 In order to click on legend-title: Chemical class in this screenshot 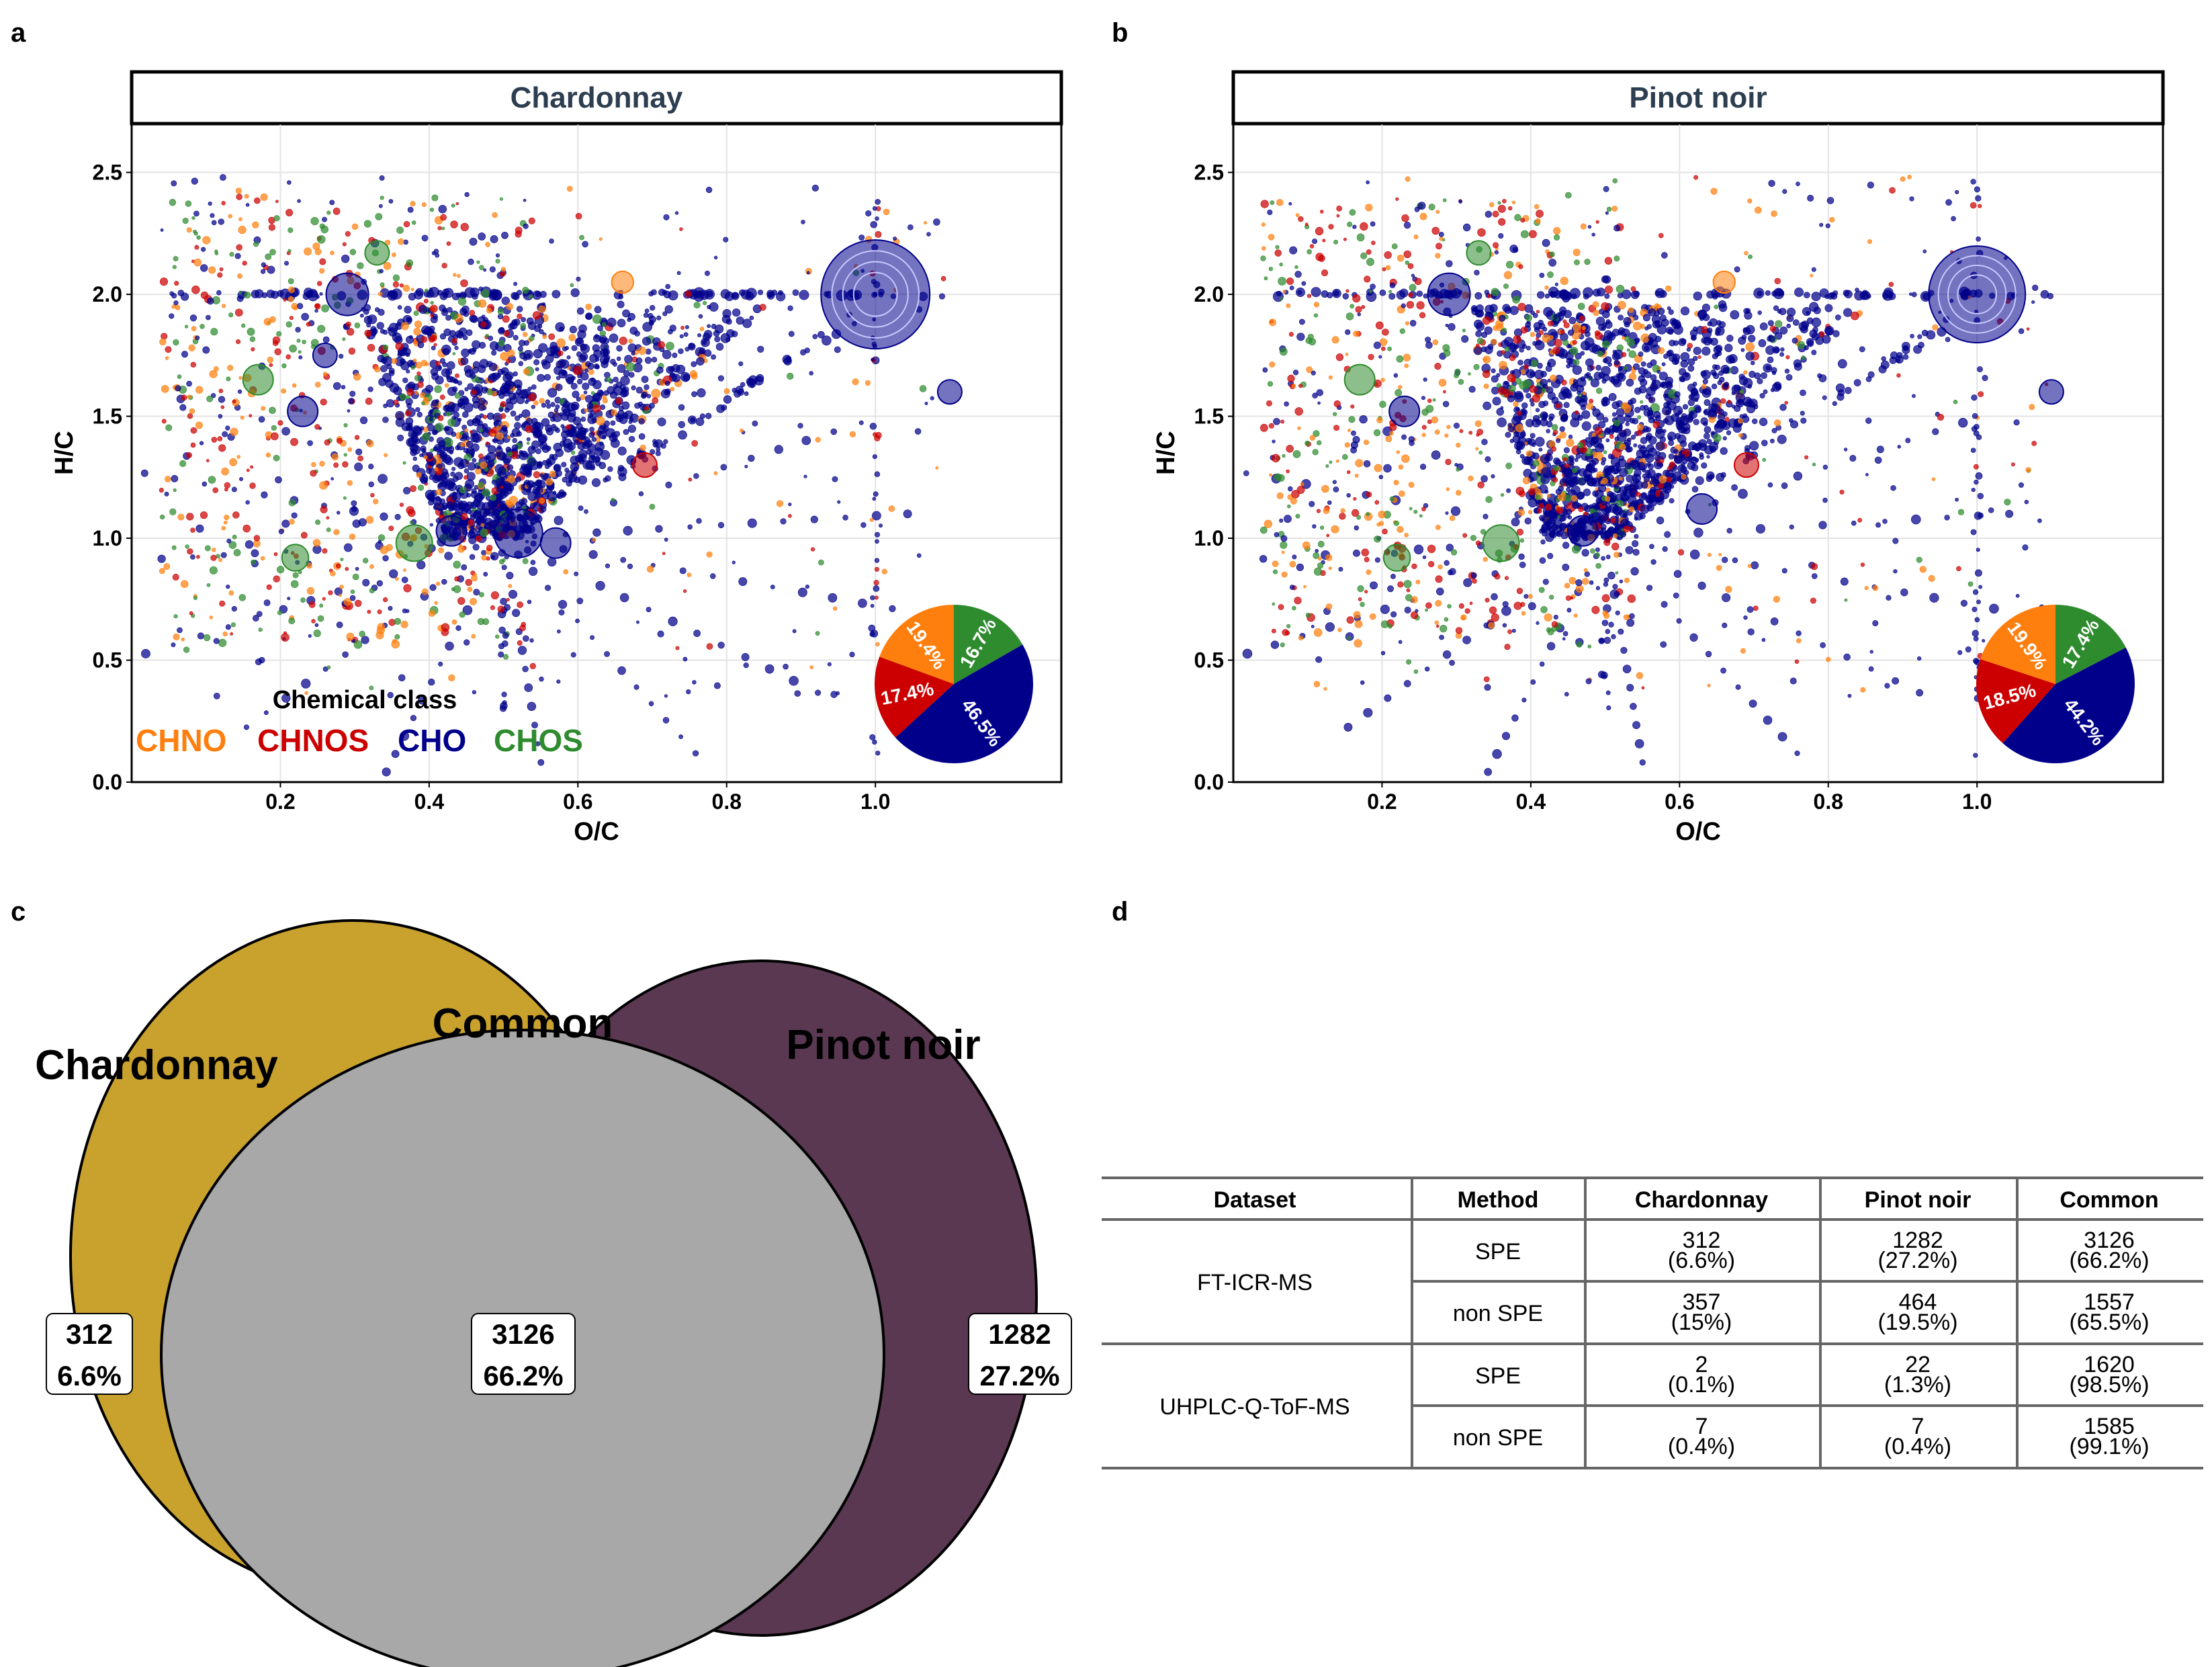, I will do `click(365, 700)`.